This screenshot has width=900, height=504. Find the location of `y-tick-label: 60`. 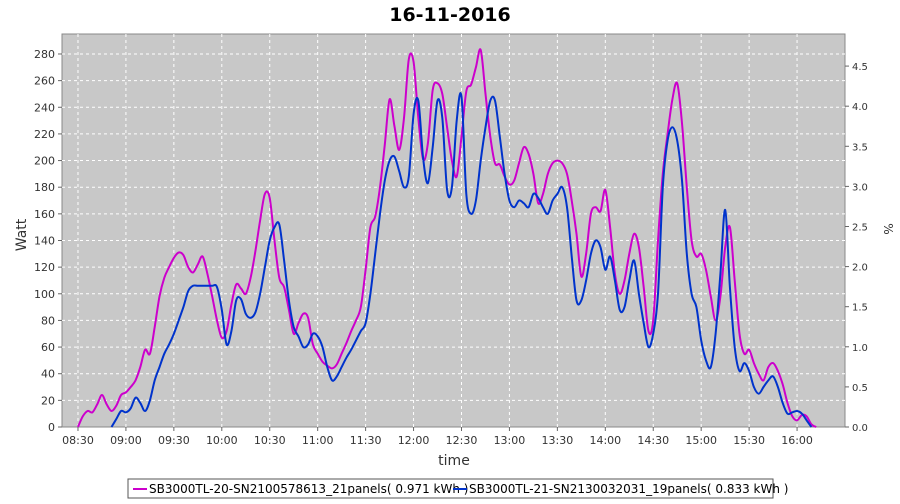

y-tick-label: 60 is located at coordinates (48, 347).